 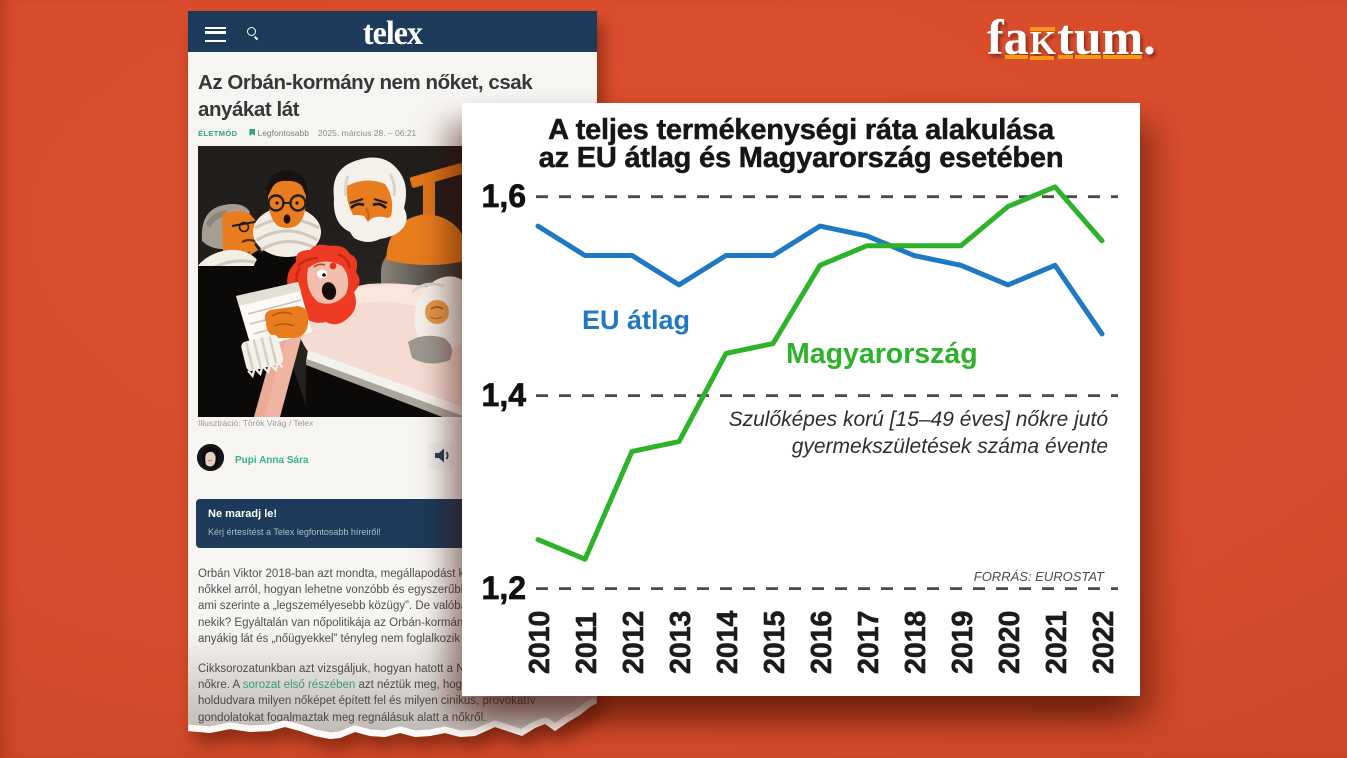 I want to click on svg-text: 2013, so click(x=681, y=642).